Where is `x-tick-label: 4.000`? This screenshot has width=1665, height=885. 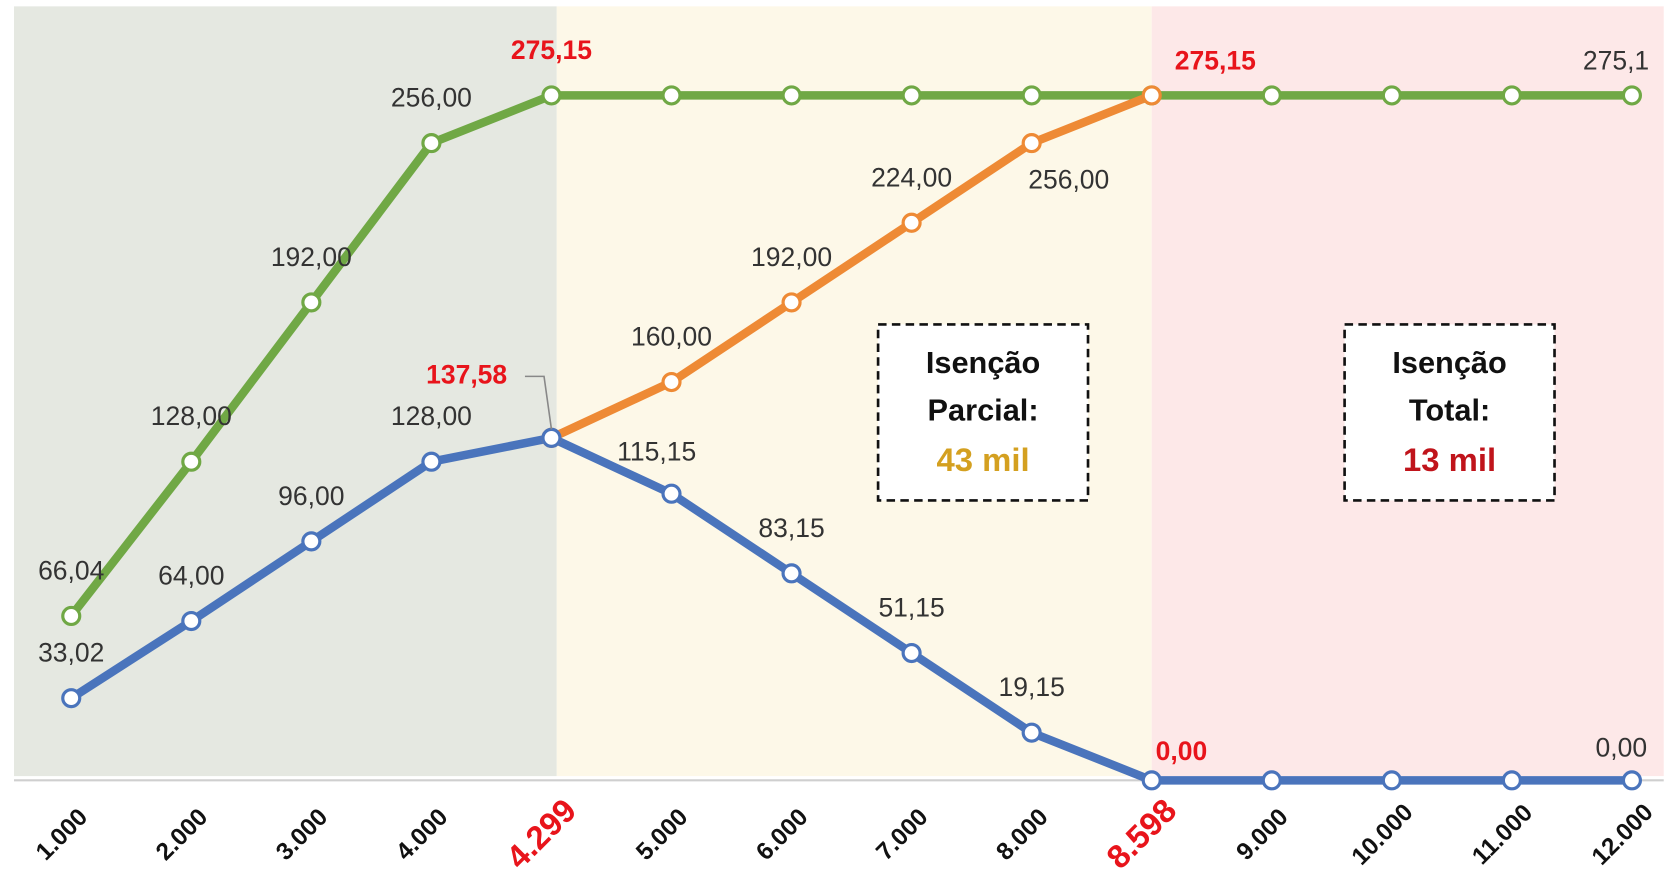 x-tick-label: 4.000 is located at coordinates (422, 835).